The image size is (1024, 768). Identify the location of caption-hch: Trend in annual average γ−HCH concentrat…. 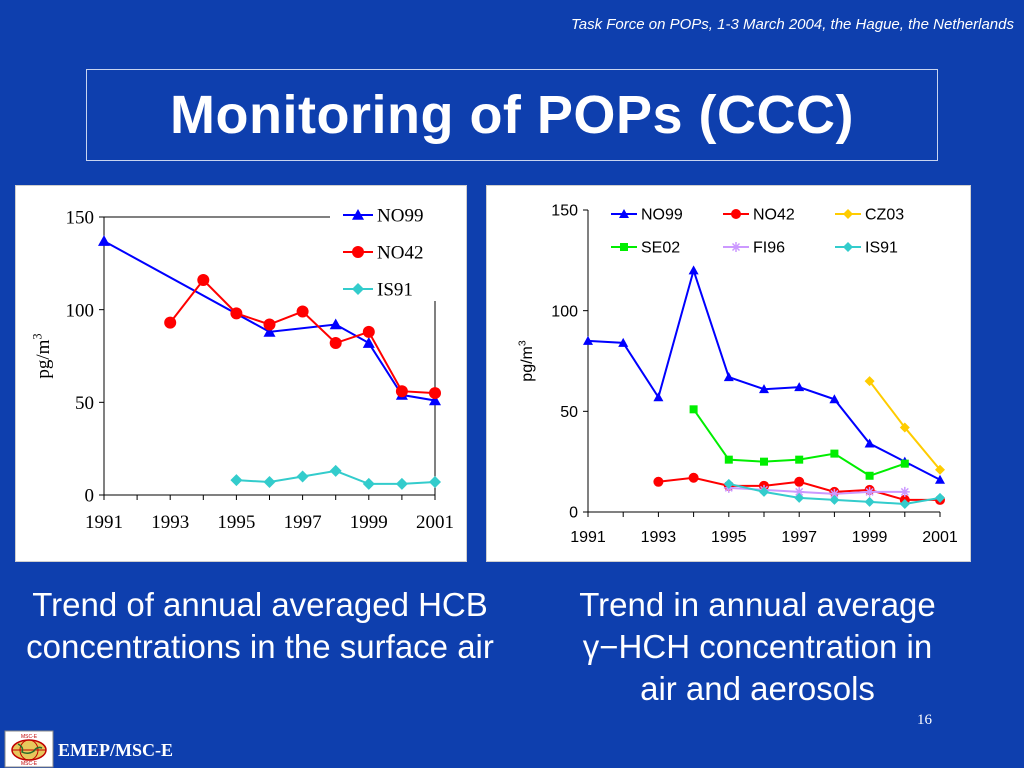
(757, 647).